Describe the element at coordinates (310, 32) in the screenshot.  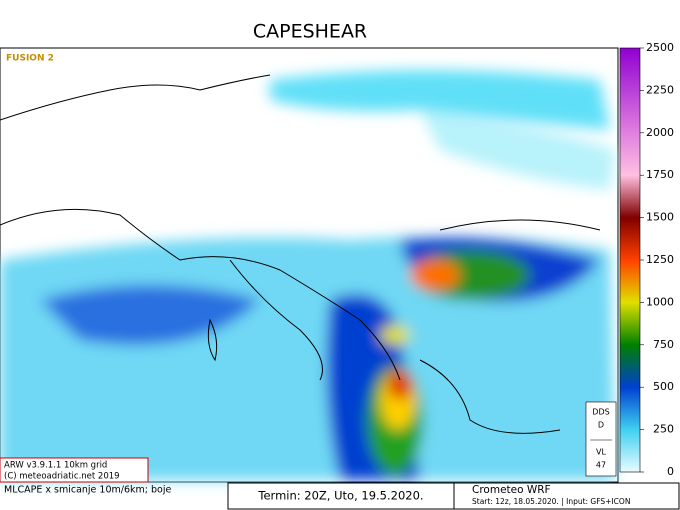
I see `title: CAPESHEAR` at that location.